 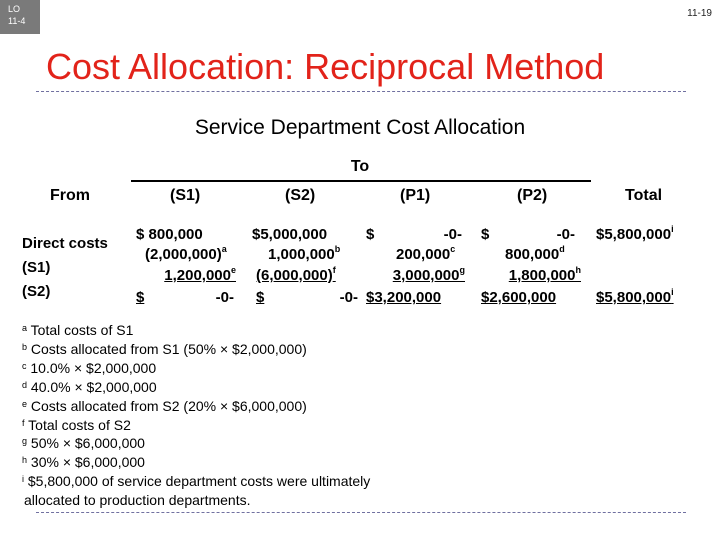 What do you see at coordinates (186, 253) in the screenshot?
I see `s1-allocated-from-s1: (2,000,000)a` at bounding box center [186, 253].